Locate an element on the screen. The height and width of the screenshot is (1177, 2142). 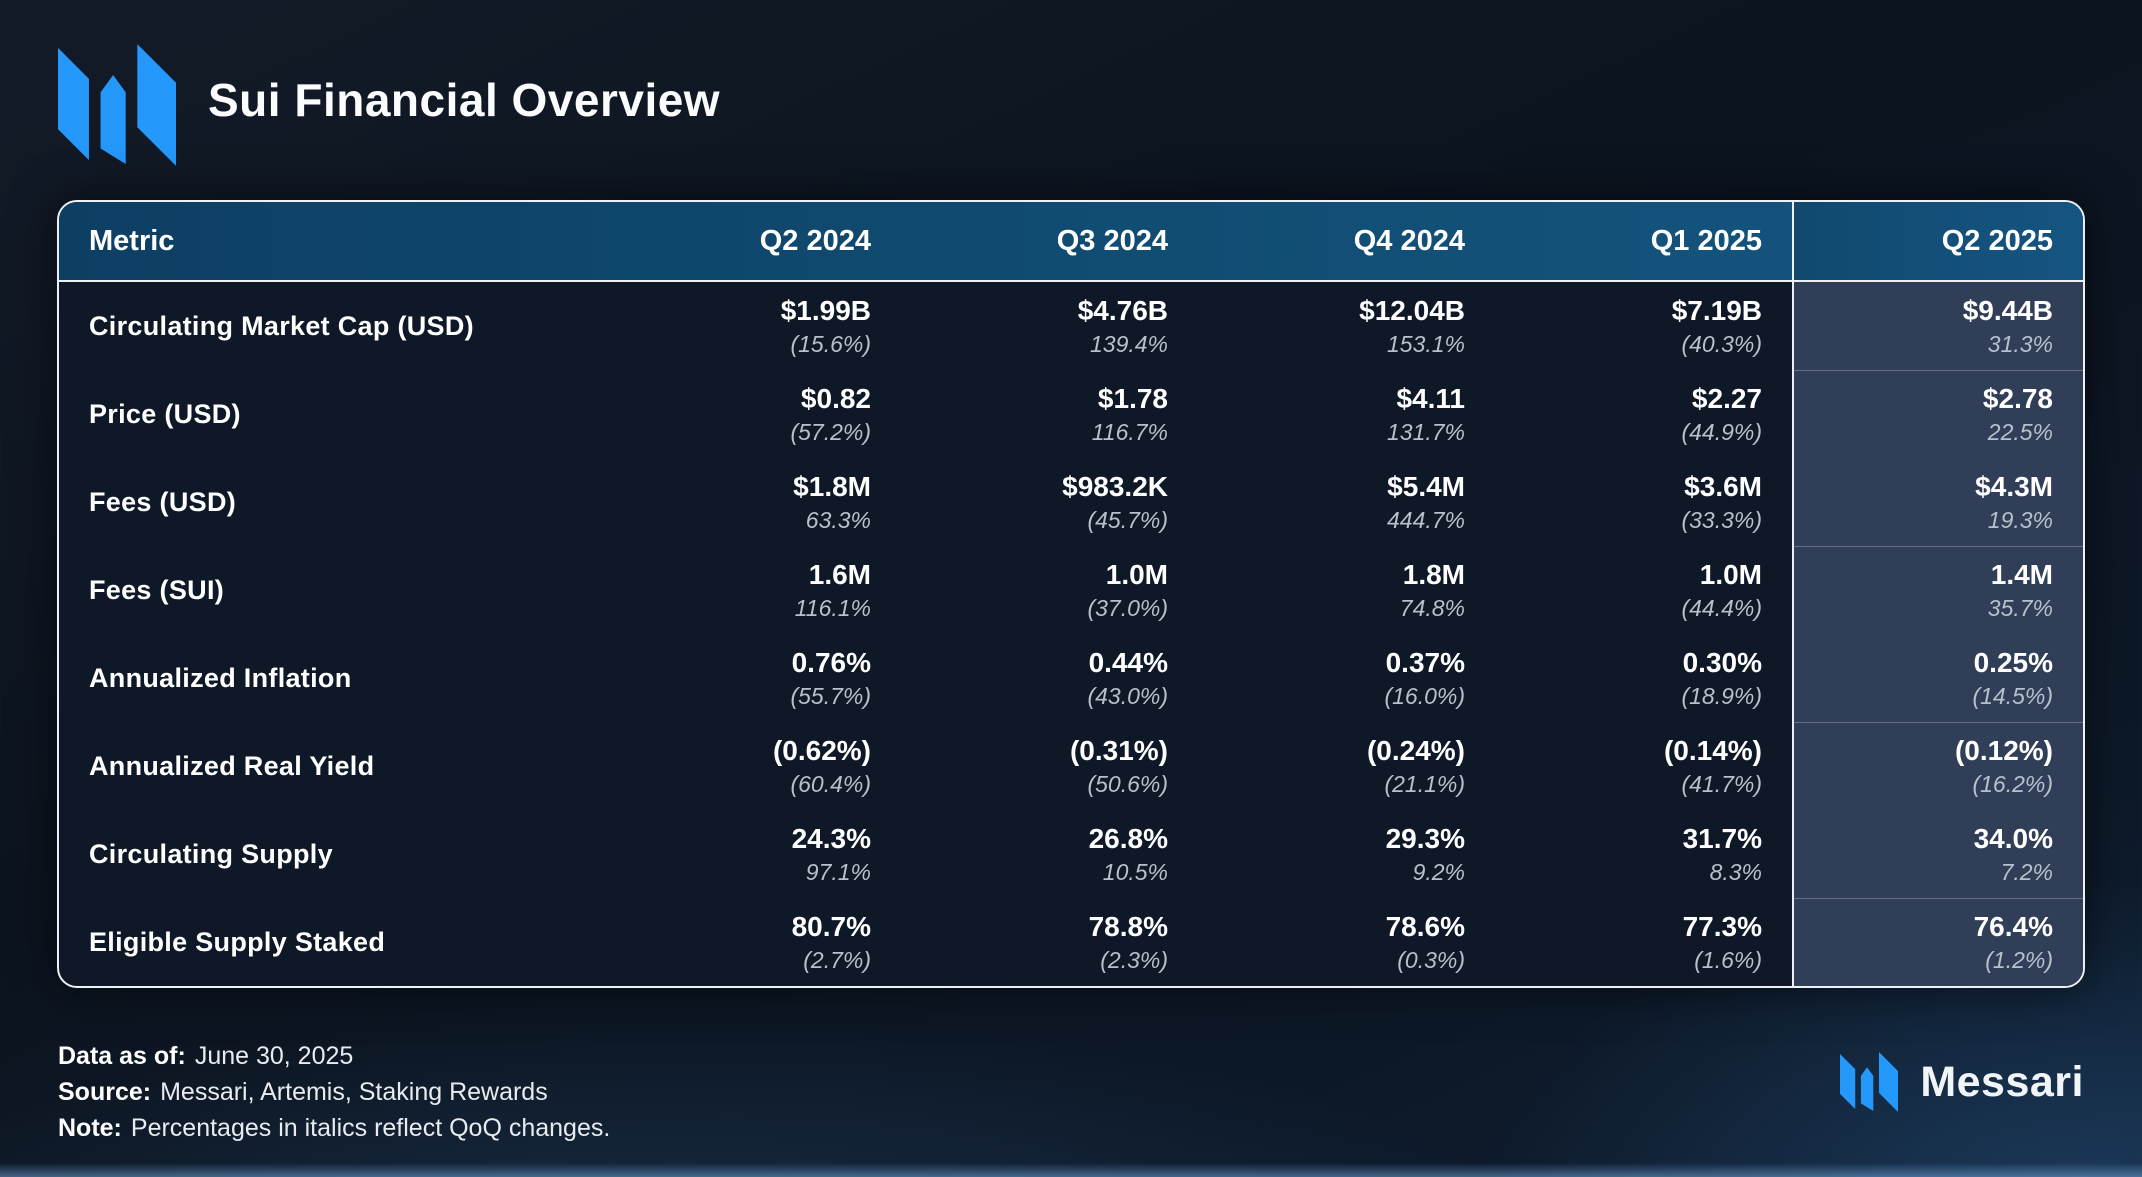
cell-value: $3.6M is located at coordinates (1723, 486).